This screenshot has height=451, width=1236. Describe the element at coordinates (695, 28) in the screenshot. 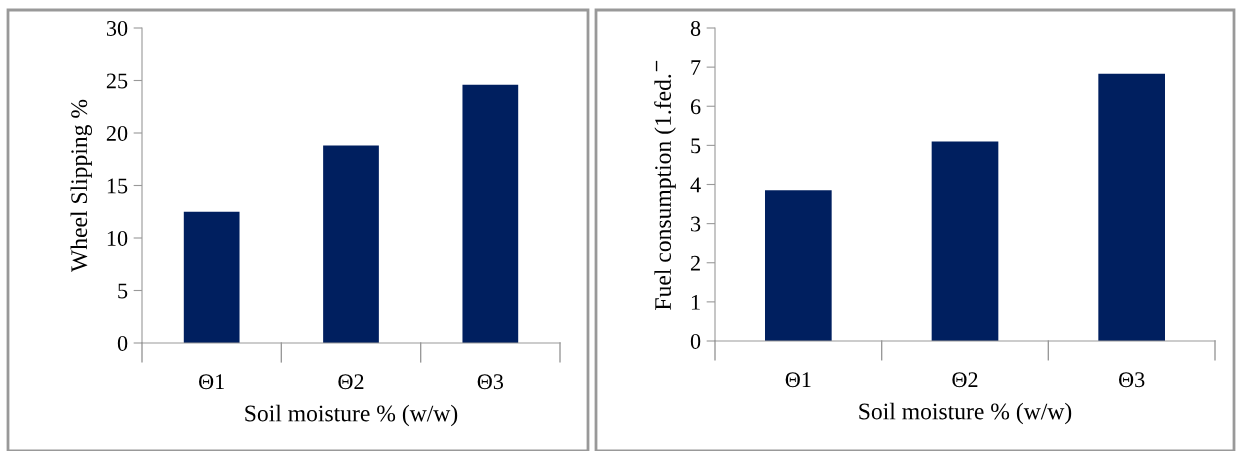

I see `y-tick-label: 8` at that location.